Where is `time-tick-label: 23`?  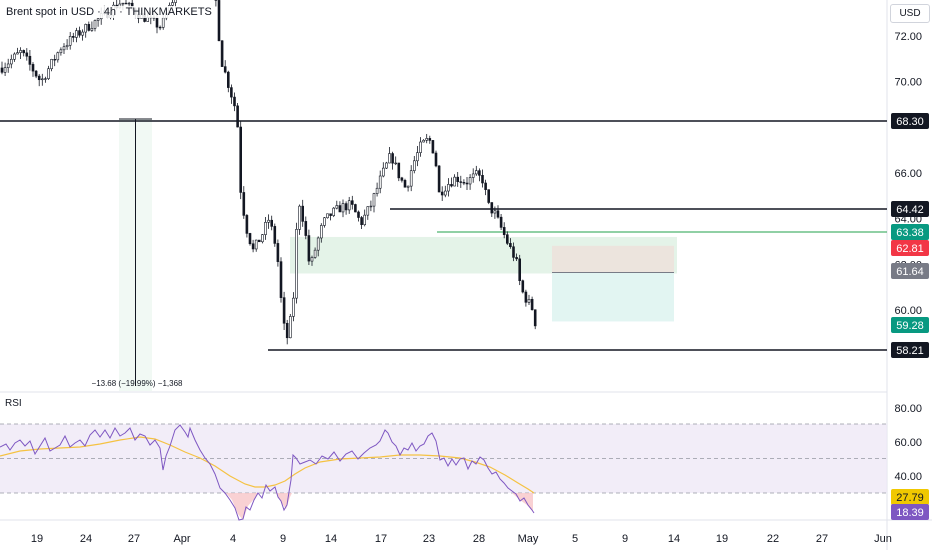
time-tick-label: 23 is located at coordinates (429, 539).